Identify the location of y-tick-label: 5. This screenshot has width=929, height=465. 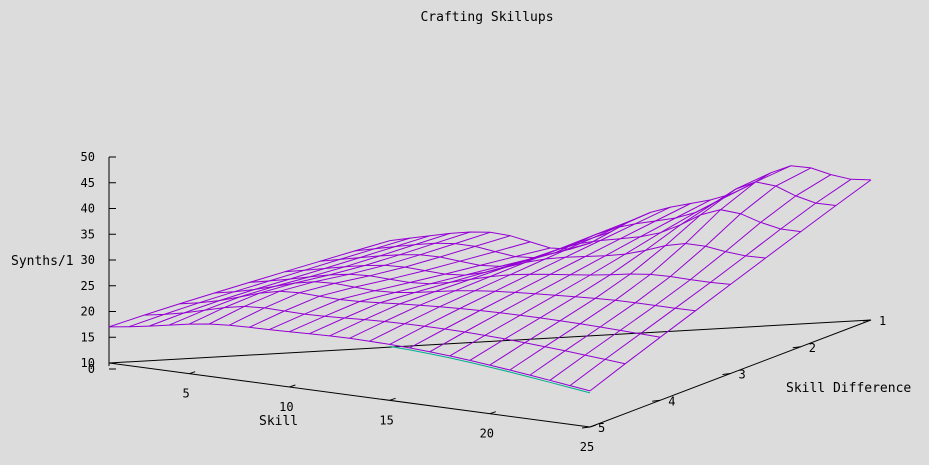
(601, 428).